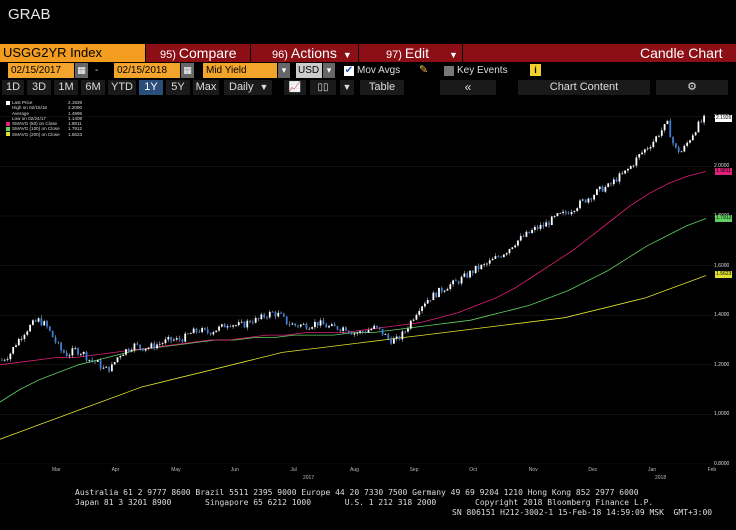 This screenshot has width=736, height=530. What do you see at coordinates (309, 70) in the screenshot?
I see `currency-select: USD` at bounding box center [309, 70].